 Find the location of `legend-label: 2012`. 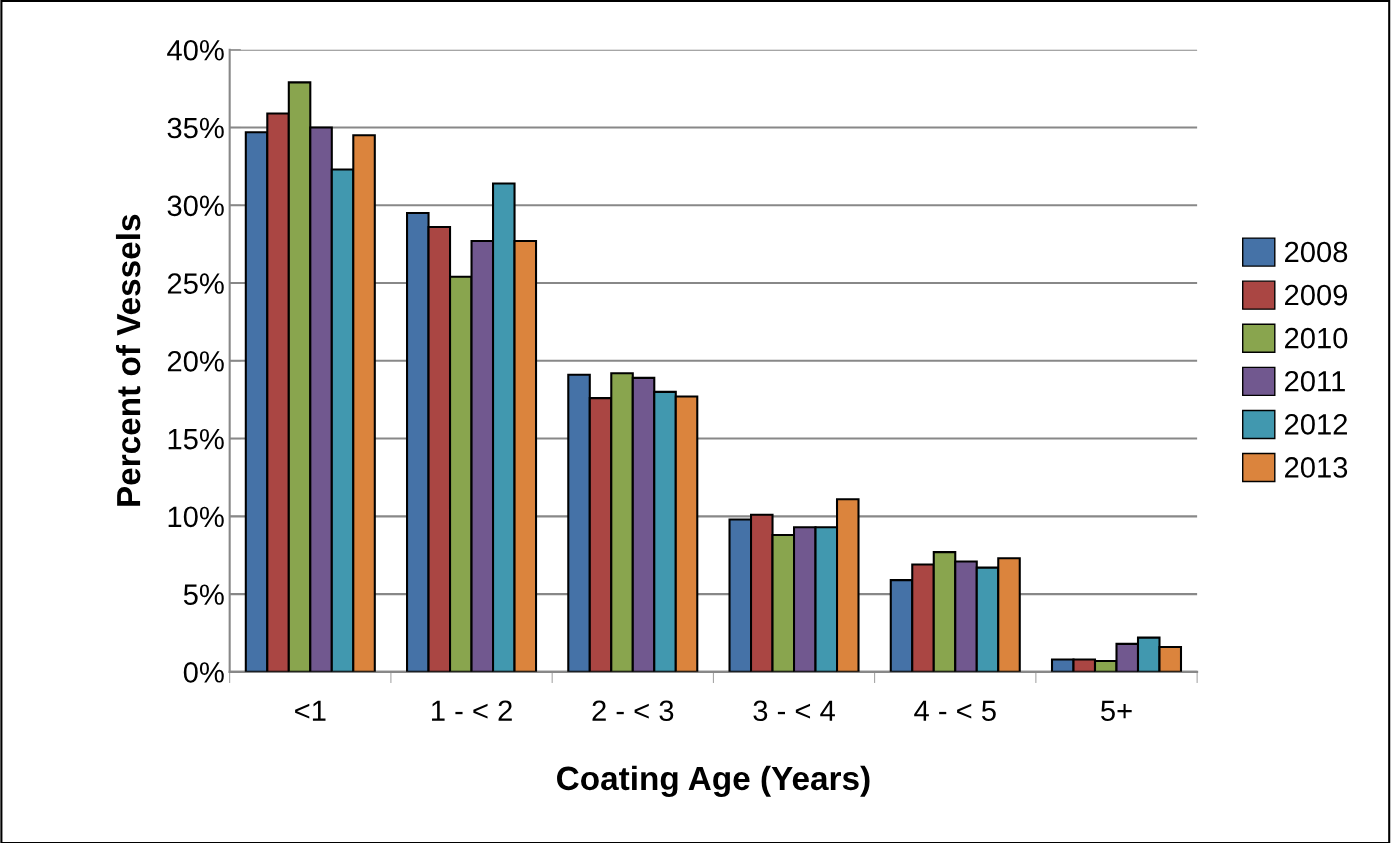

legend-label: 2012 is located at coordinates (1316, 424).